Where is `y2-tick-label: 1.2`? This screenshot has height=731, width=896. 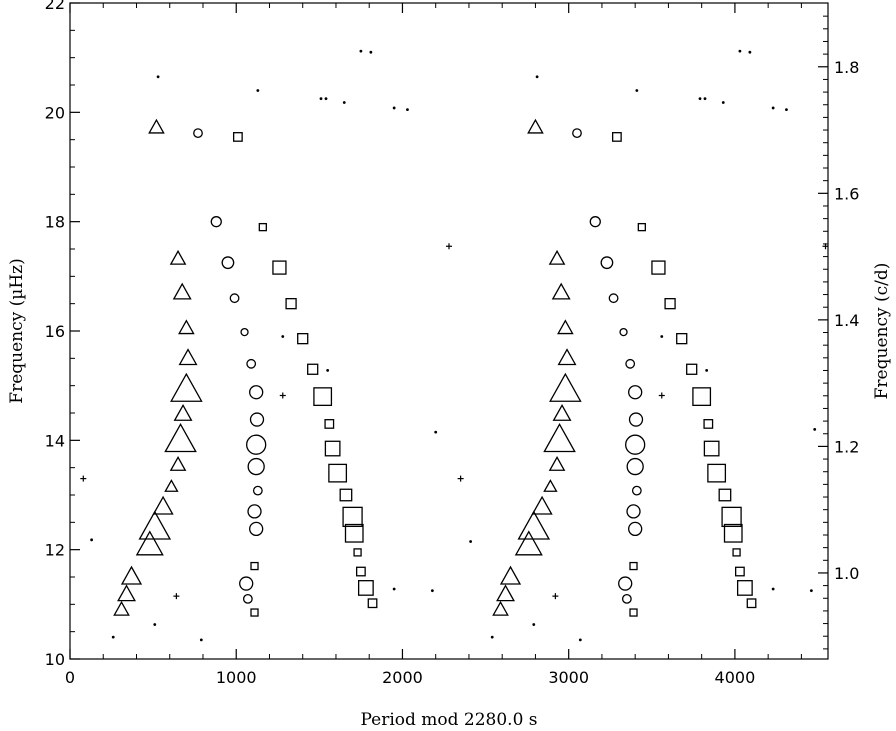
y2-tick-label: 1.2 is located at coordinates (846, 446).